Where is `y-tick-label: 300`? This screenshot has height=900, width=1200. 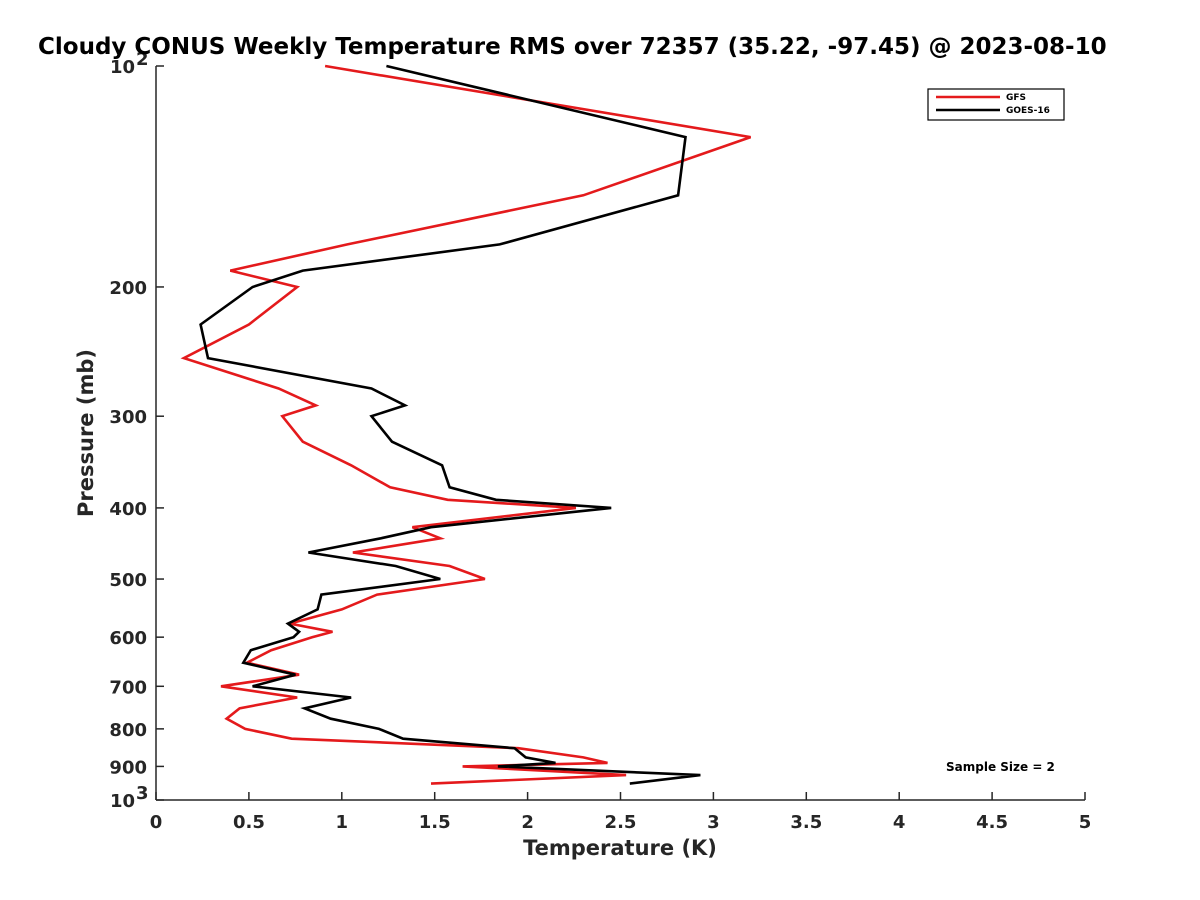 y-tick-label: 300 is located at coordinates (128, 417).